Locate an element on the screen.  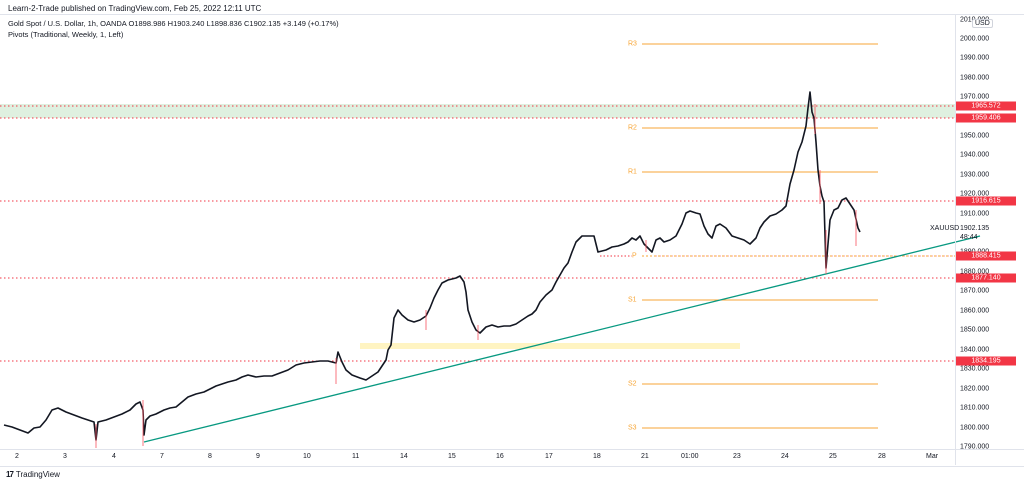
price-tick: 1880.000 is located at coordinates (975, 272).